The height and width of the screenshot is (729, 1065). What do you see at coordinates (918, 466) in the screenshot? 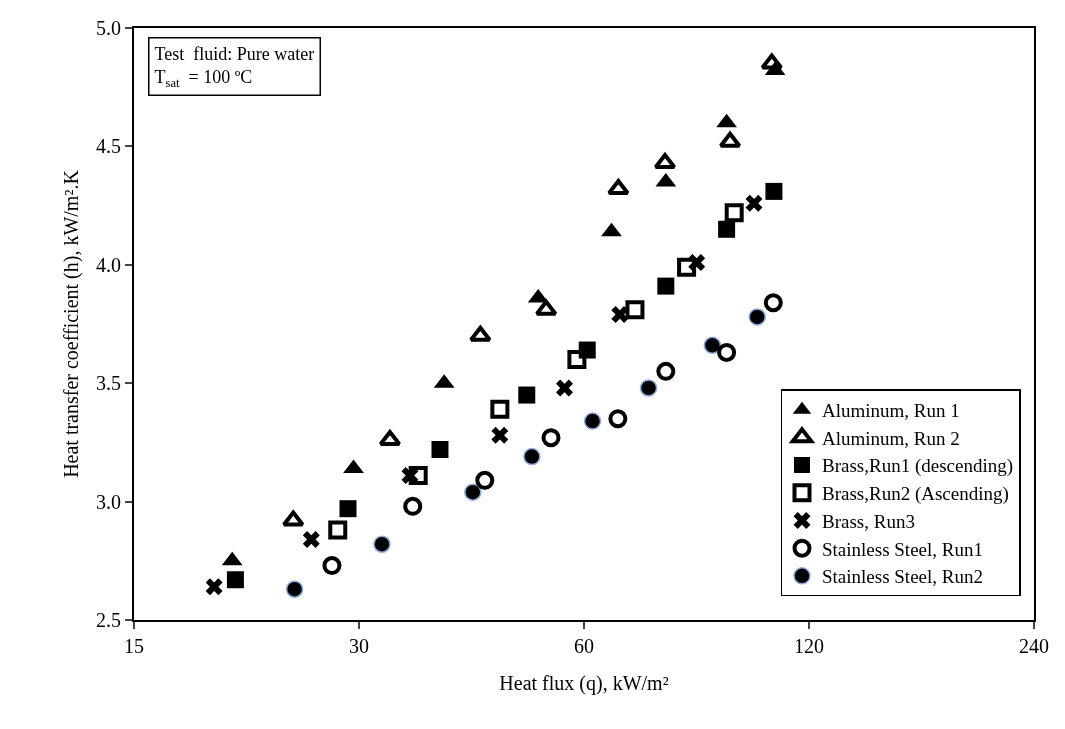
I see `legend-label: Brass,Run1 (descending)` at bounding box center [918, 466].